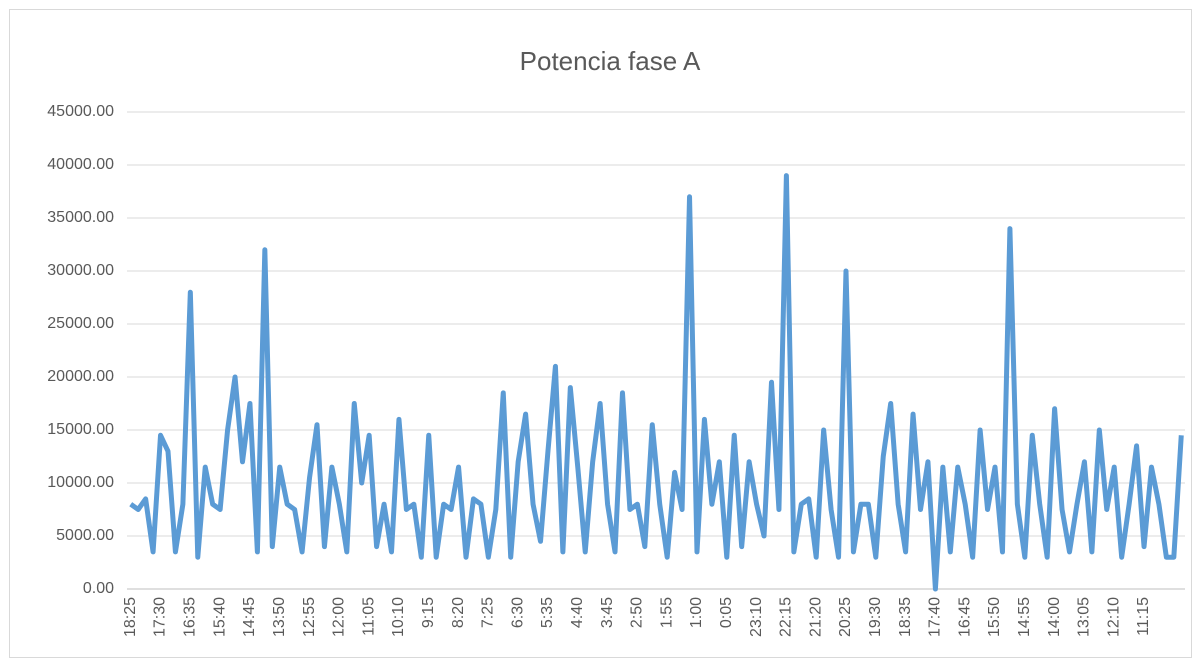  I want to click on x-tick-label: 2:50, so click(637, 612).